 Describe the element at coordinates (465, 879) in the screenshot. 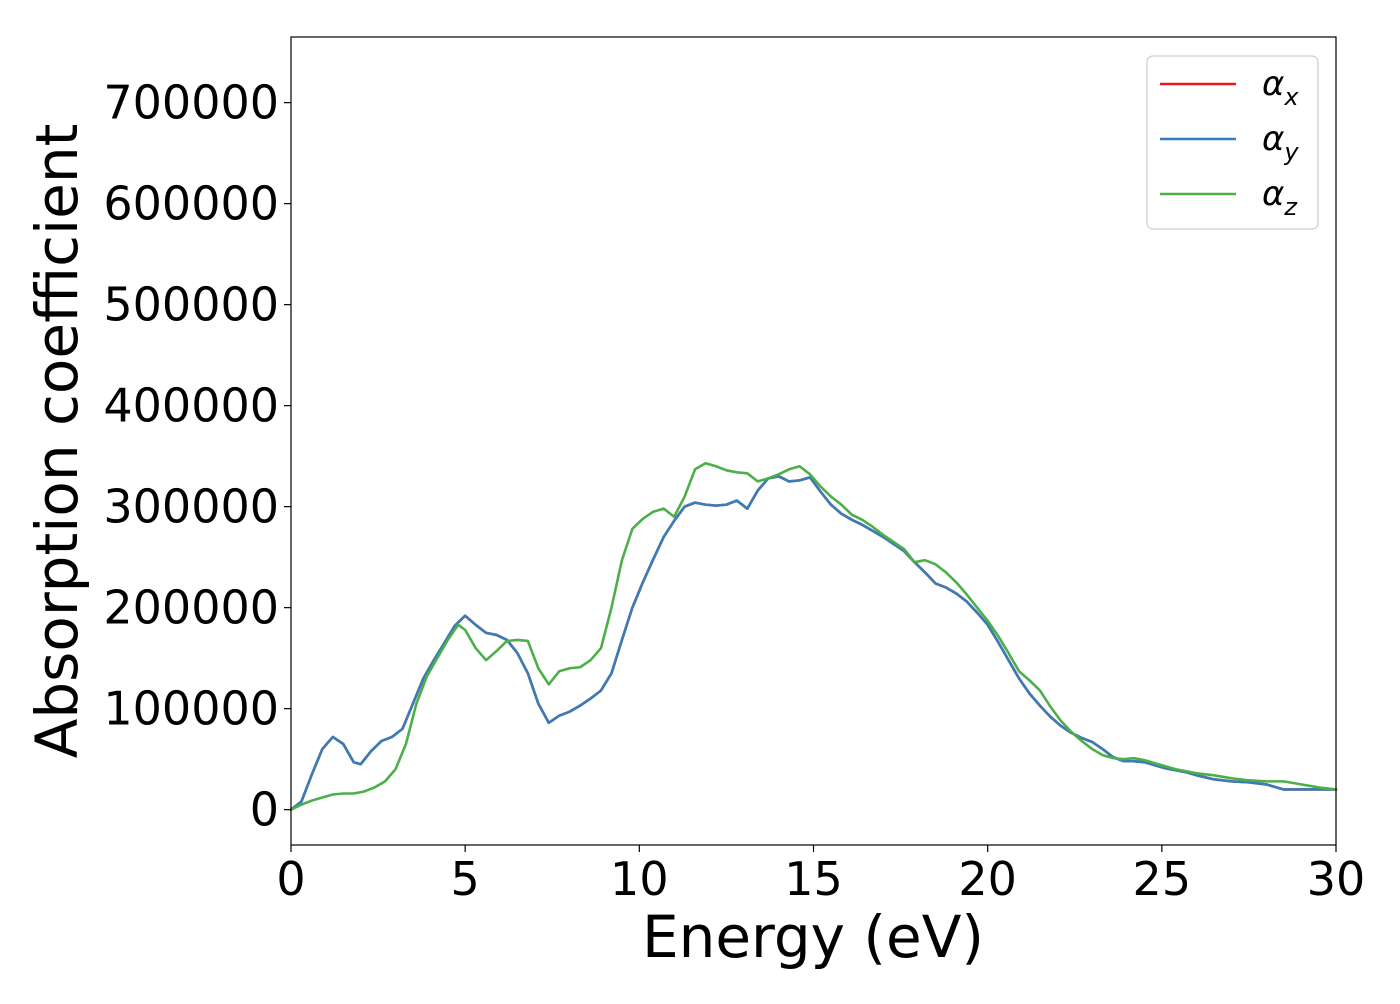

I see `x-tick-label: 5` at that location.